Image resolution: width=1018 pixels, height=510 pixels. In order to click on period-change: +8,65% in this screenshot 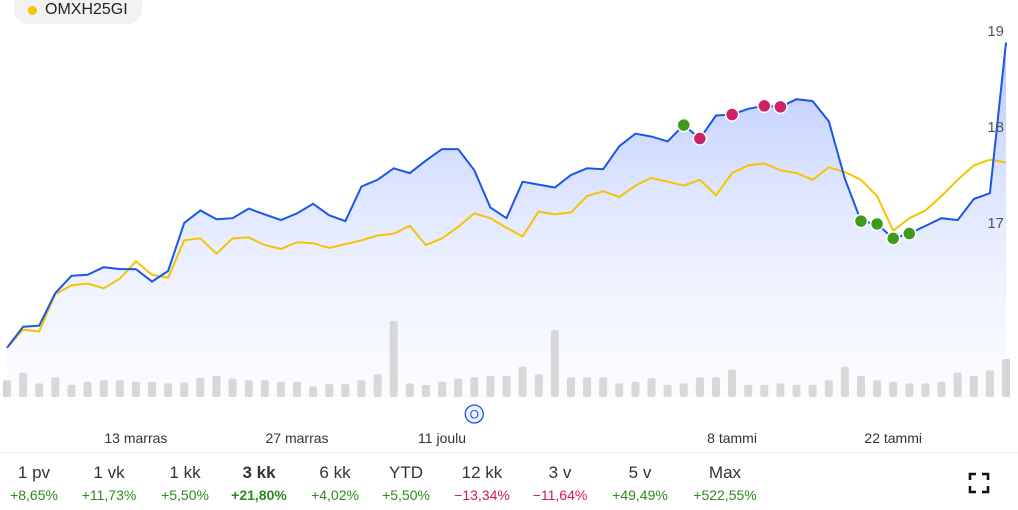, I will do `click(34, 495)`.